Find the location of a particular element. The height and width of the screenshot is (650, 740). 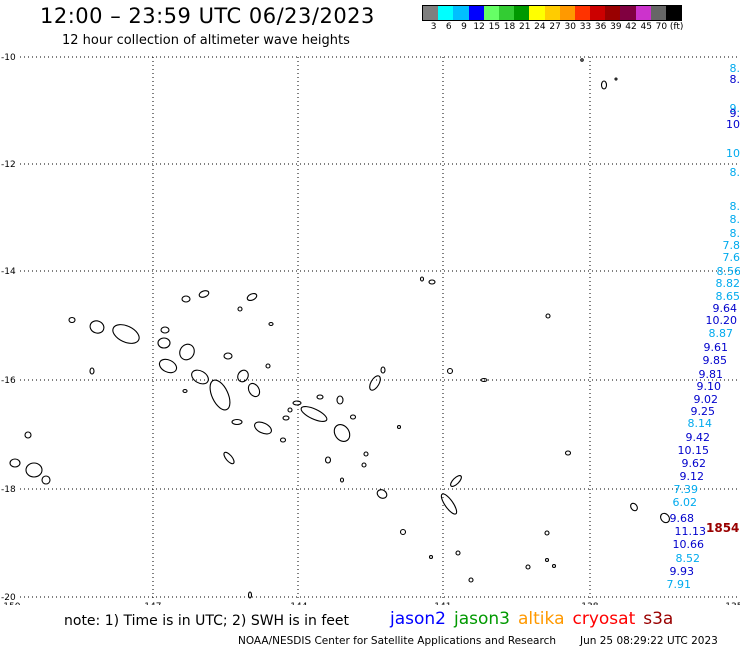

colorbar-label: 18 is located at coordinates (509, 27).